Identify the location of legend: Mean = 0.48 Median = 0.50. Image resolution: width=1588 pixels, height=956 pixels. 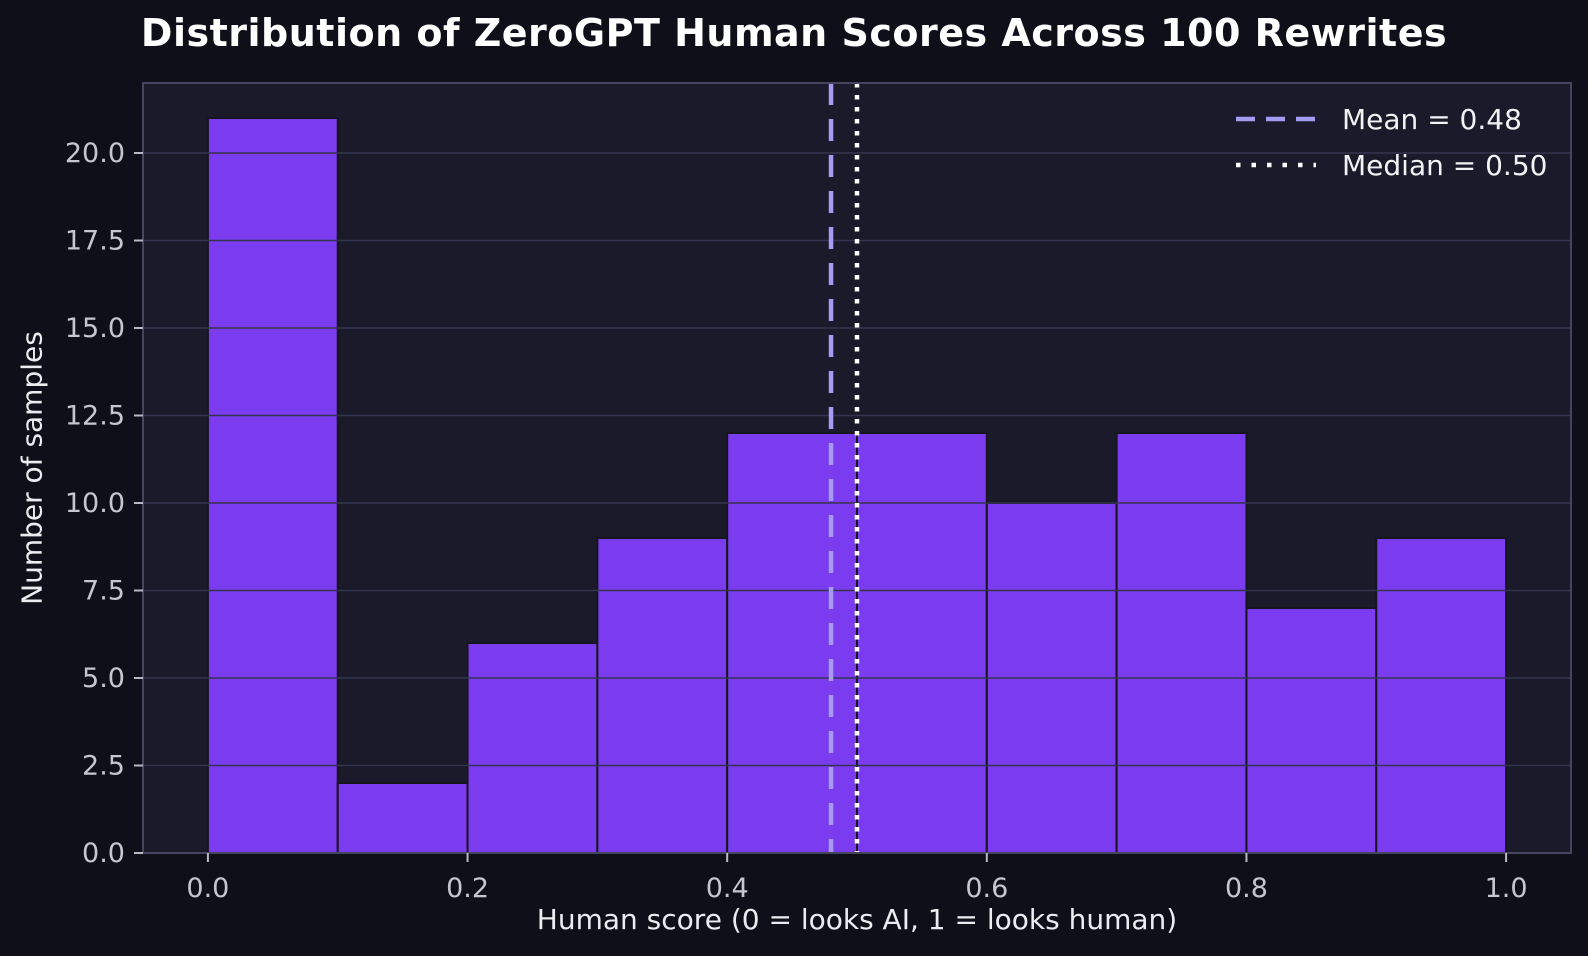
(1391, 142).